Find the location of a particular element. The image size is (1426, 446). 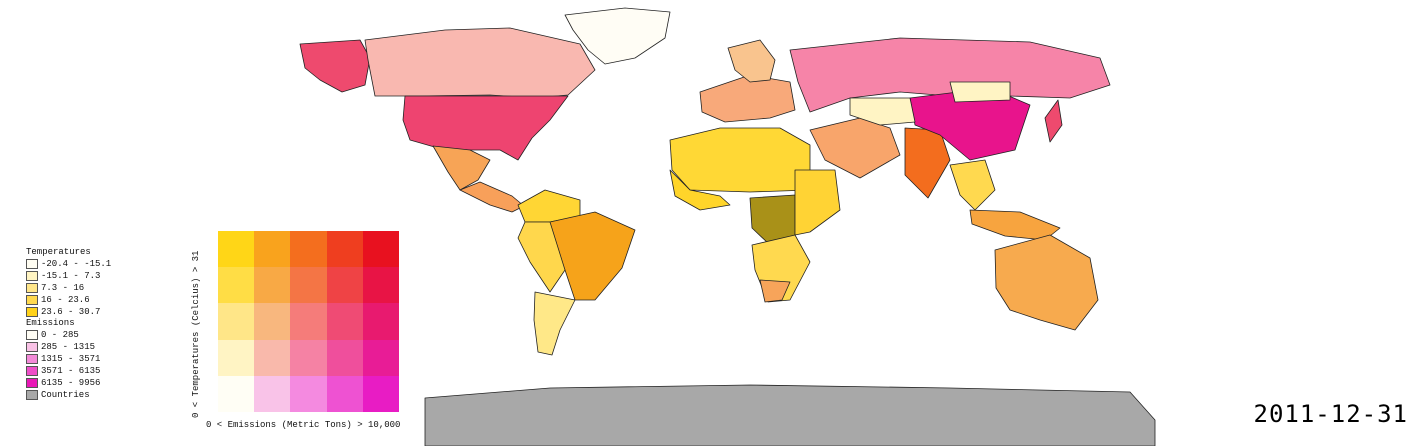

legend-temperature-row: -20.4 - -15.1 is located at coordinates (101, 264).